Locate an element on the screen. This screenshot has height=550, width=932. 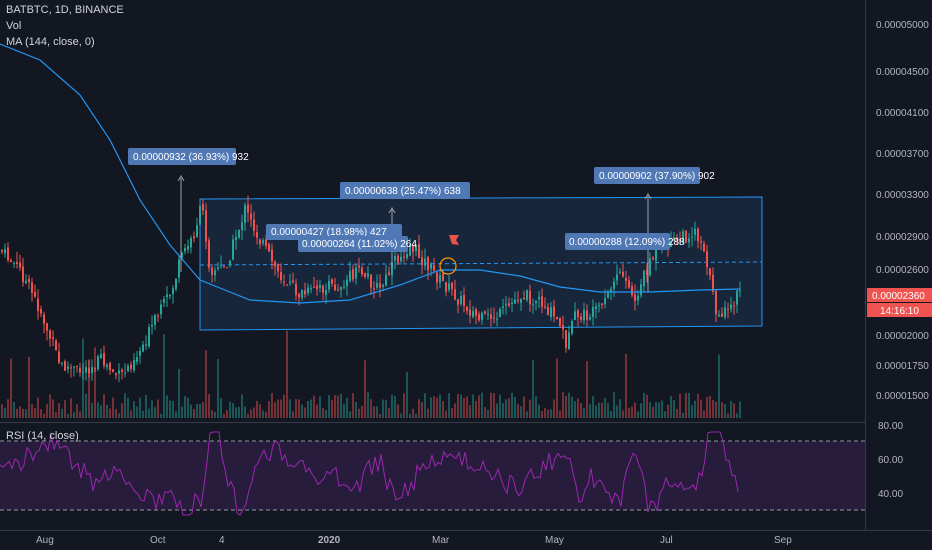
time-axis: Aug Oct 4 2020 Mar May Jul Sep is located at coordinates (414, 540).